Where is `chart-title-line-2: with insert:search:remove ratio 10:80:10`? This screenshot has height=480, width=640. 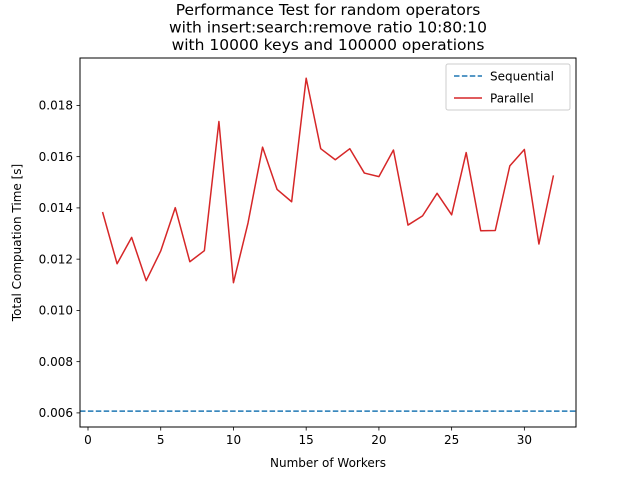
chart-title-line-2: with insert:search:remove ratio 10:80:10 is located at coordinates (328, 28).